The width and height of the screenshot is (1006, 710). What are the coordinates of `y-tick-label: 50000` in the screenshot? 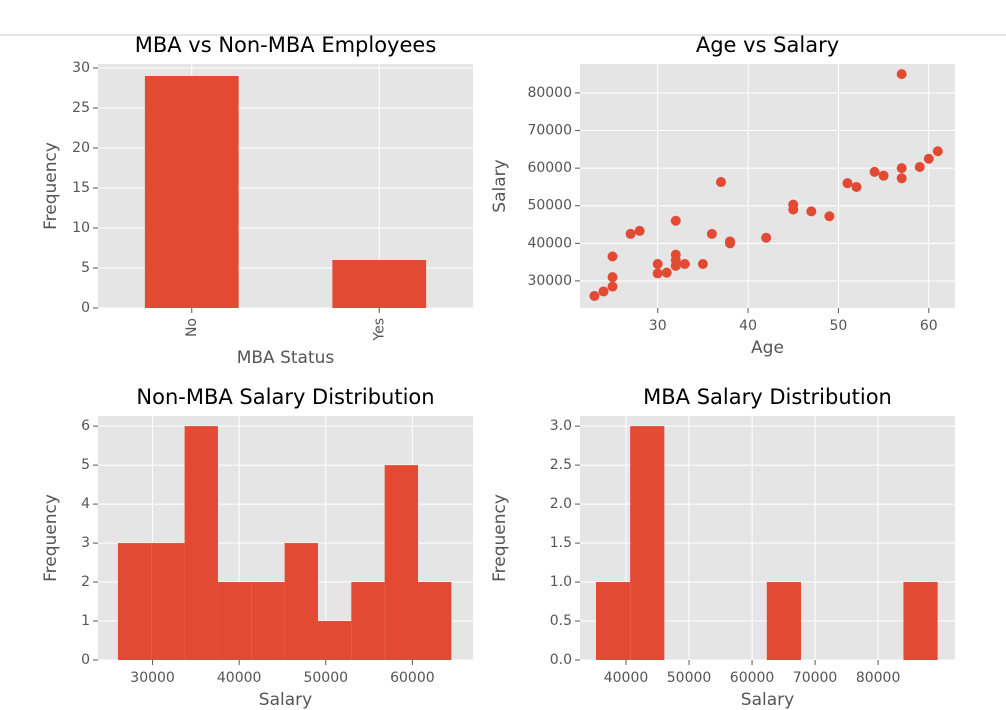 It's located at (549, 206).